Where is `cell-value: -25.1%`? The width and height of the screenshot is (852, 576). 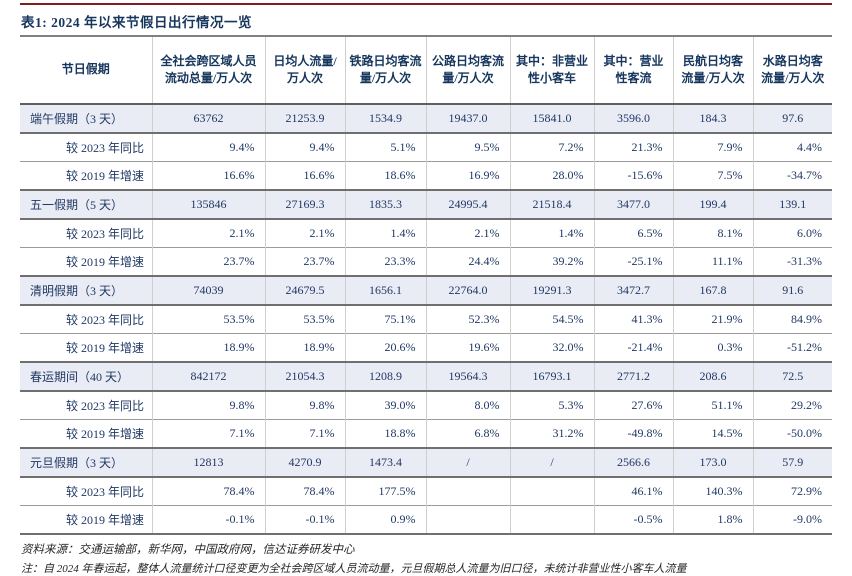
cell-value: -25.1% is located at coordinates (633, 261).